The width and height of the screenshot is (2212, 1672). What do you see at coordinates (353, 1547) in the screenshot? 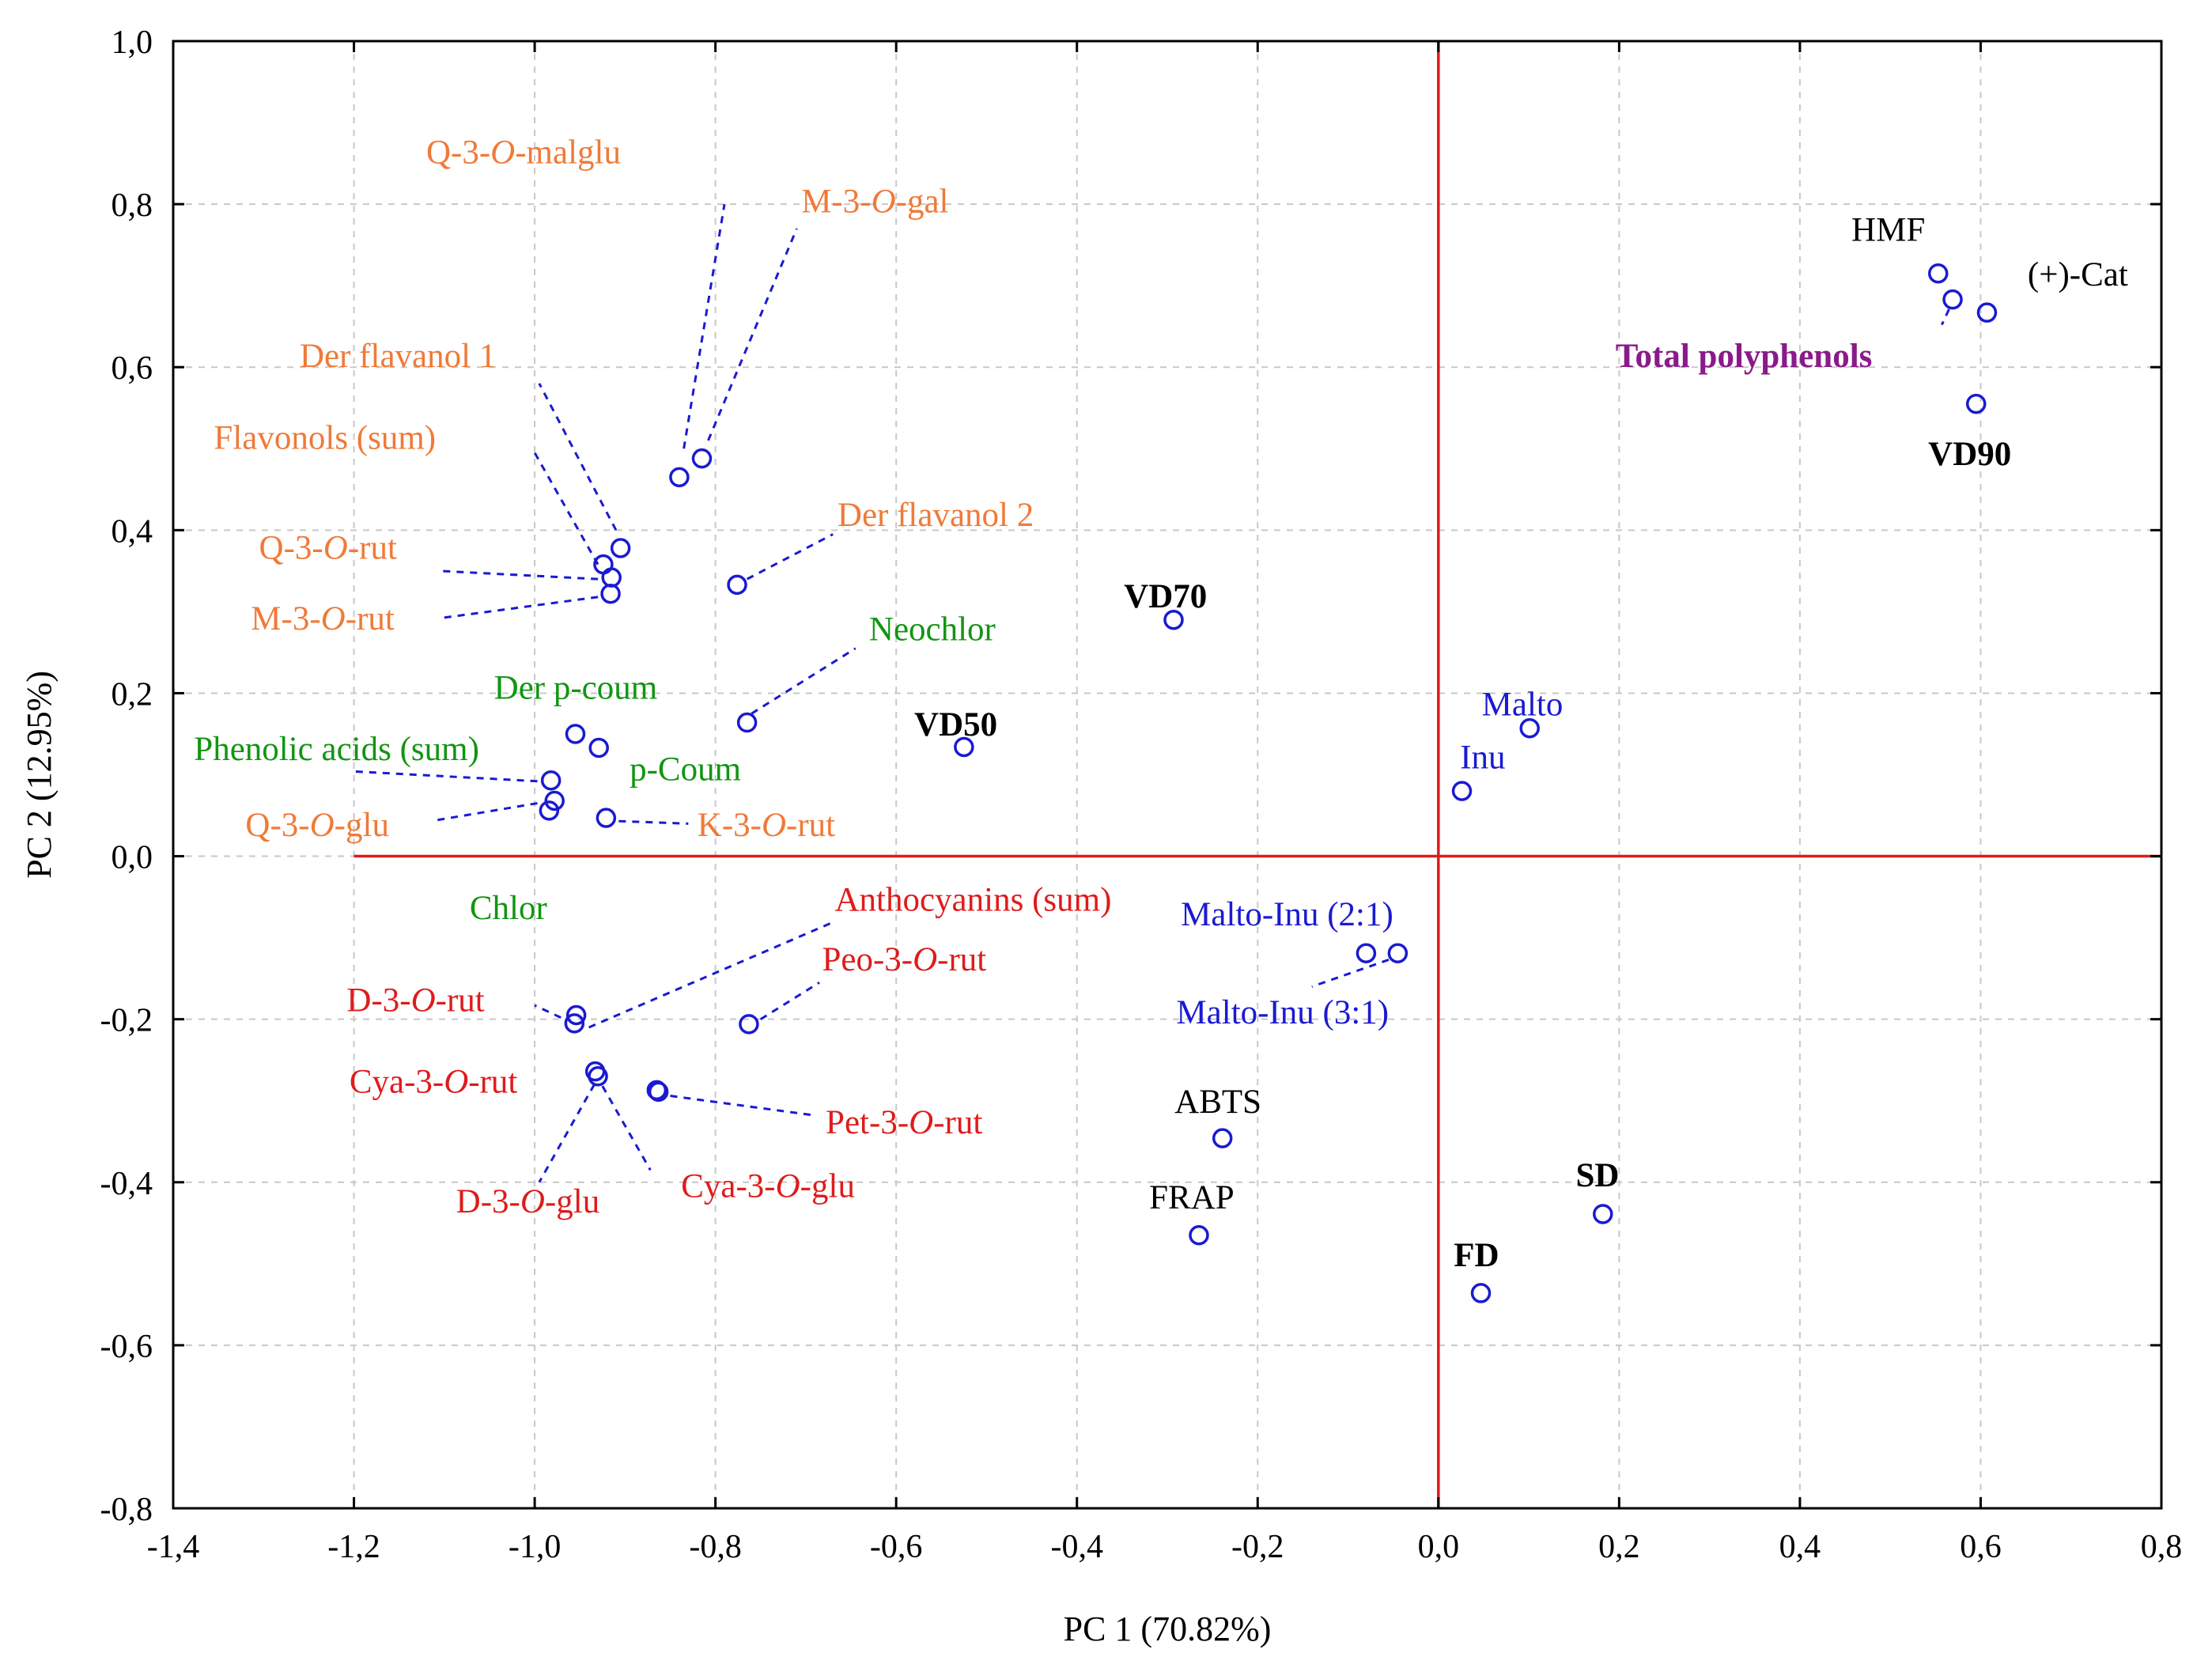
I see `x-tick-label: -1,2` at bounding box center [353, 1547].